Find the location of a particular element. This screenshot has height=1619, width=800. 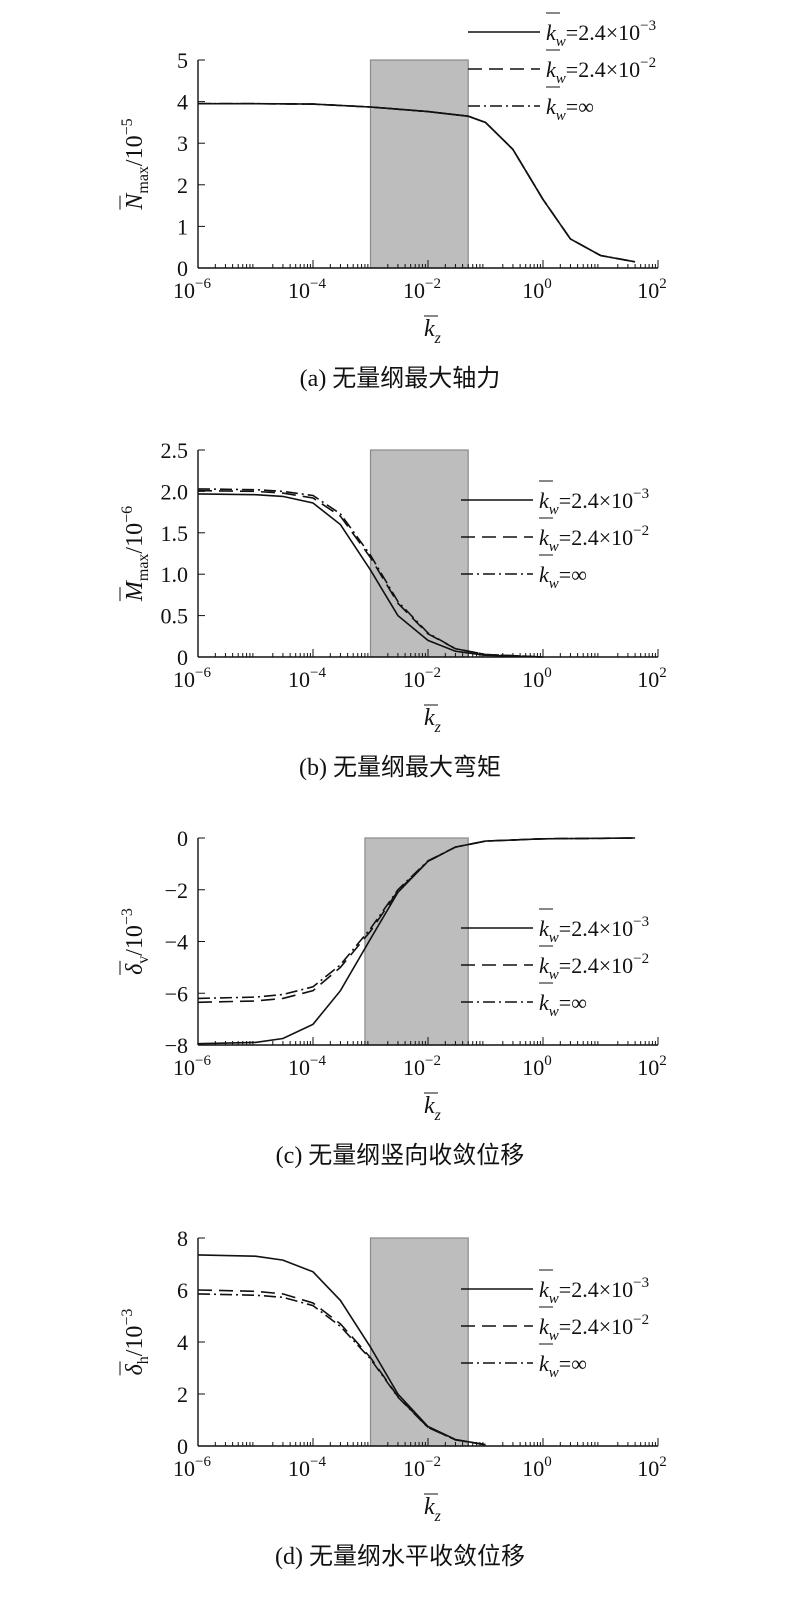

series-line-dashed is located at coordinates (341, 1367).